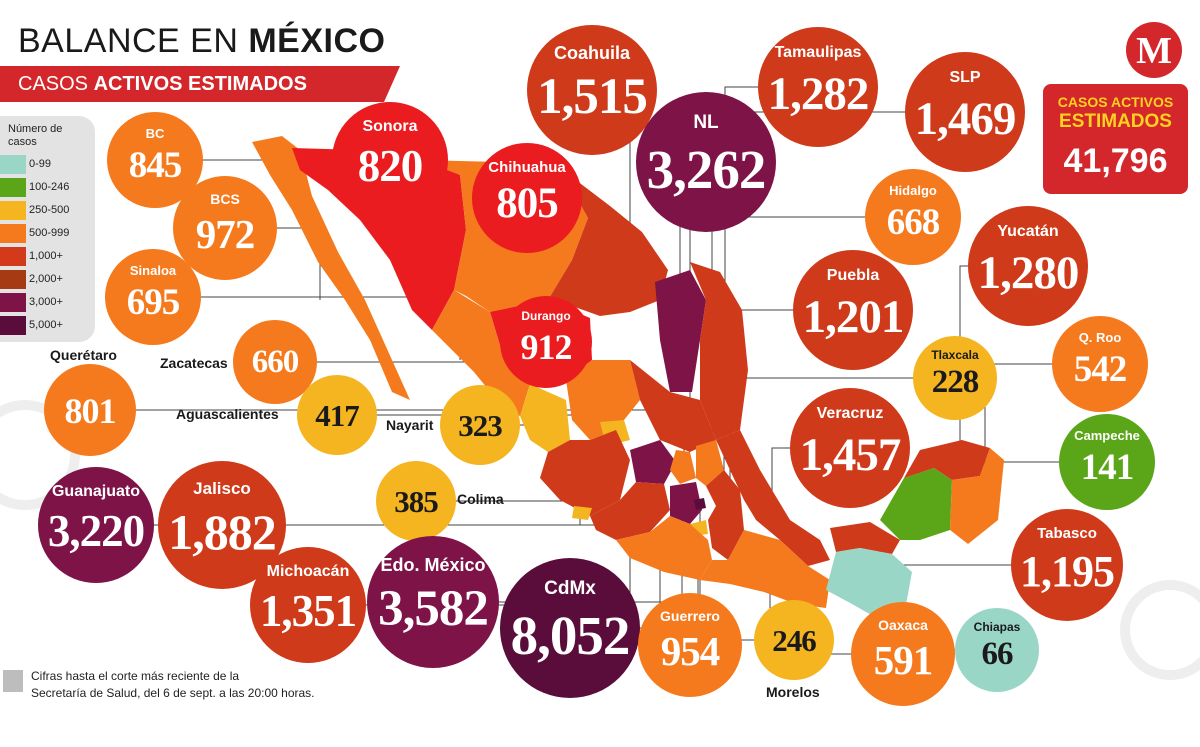 The image size is (1200, 747). Describe the element at coordinates (570, 588) in the screenshot. I see `state-name: CdMx` at that location.